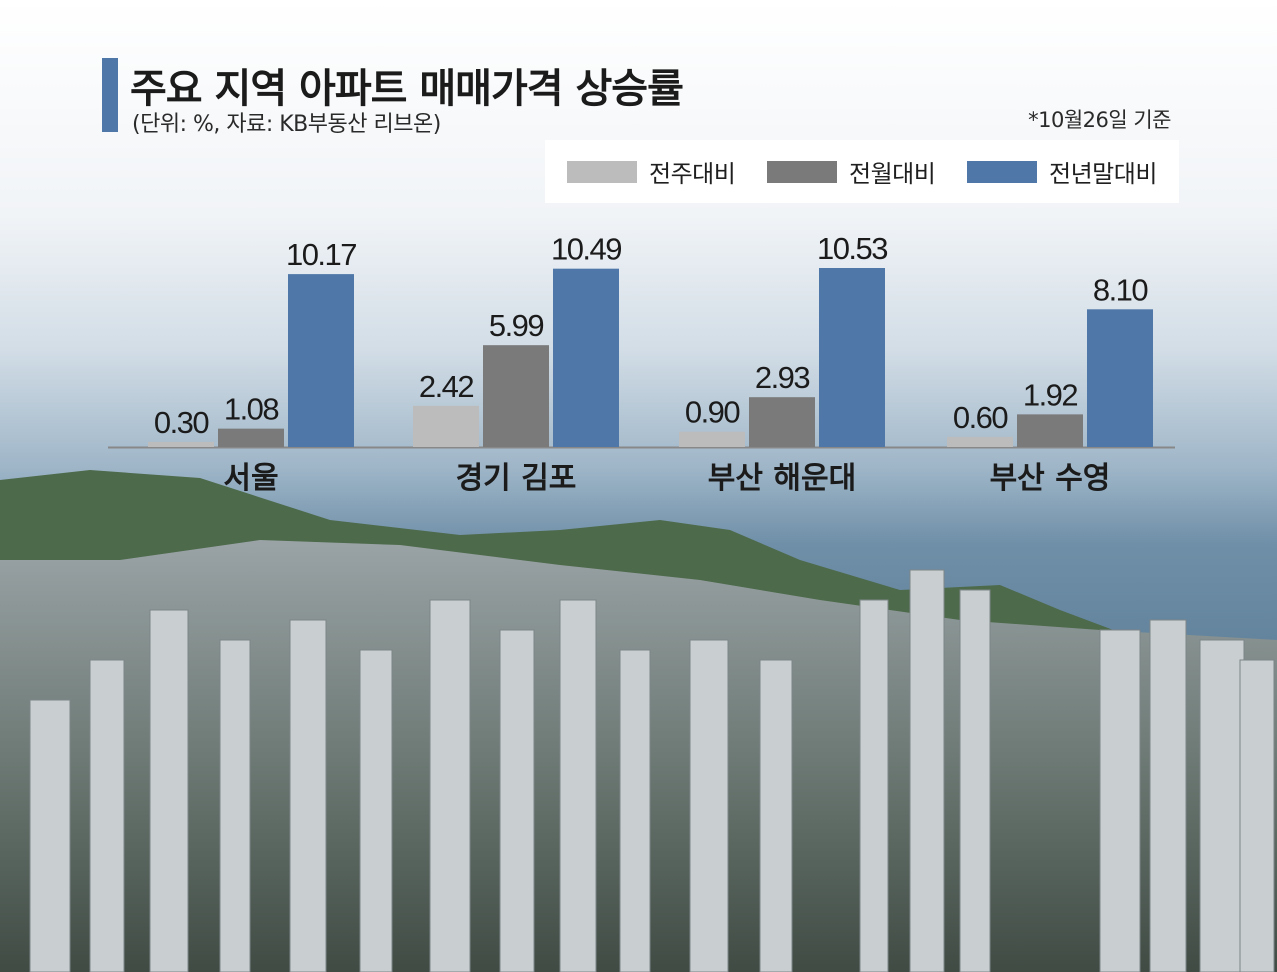  I want to click on chart-subtitle: (단위: %, 자료: KB부동산 리브온), so click(286, 124).